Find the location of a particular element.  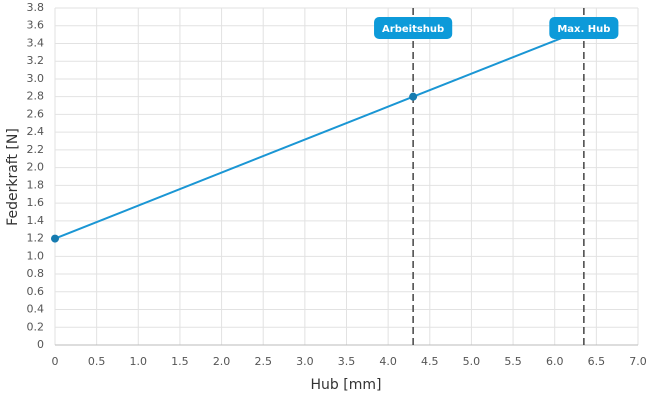

y-tick-label: 2.6 is located at coordinates (36, 113).